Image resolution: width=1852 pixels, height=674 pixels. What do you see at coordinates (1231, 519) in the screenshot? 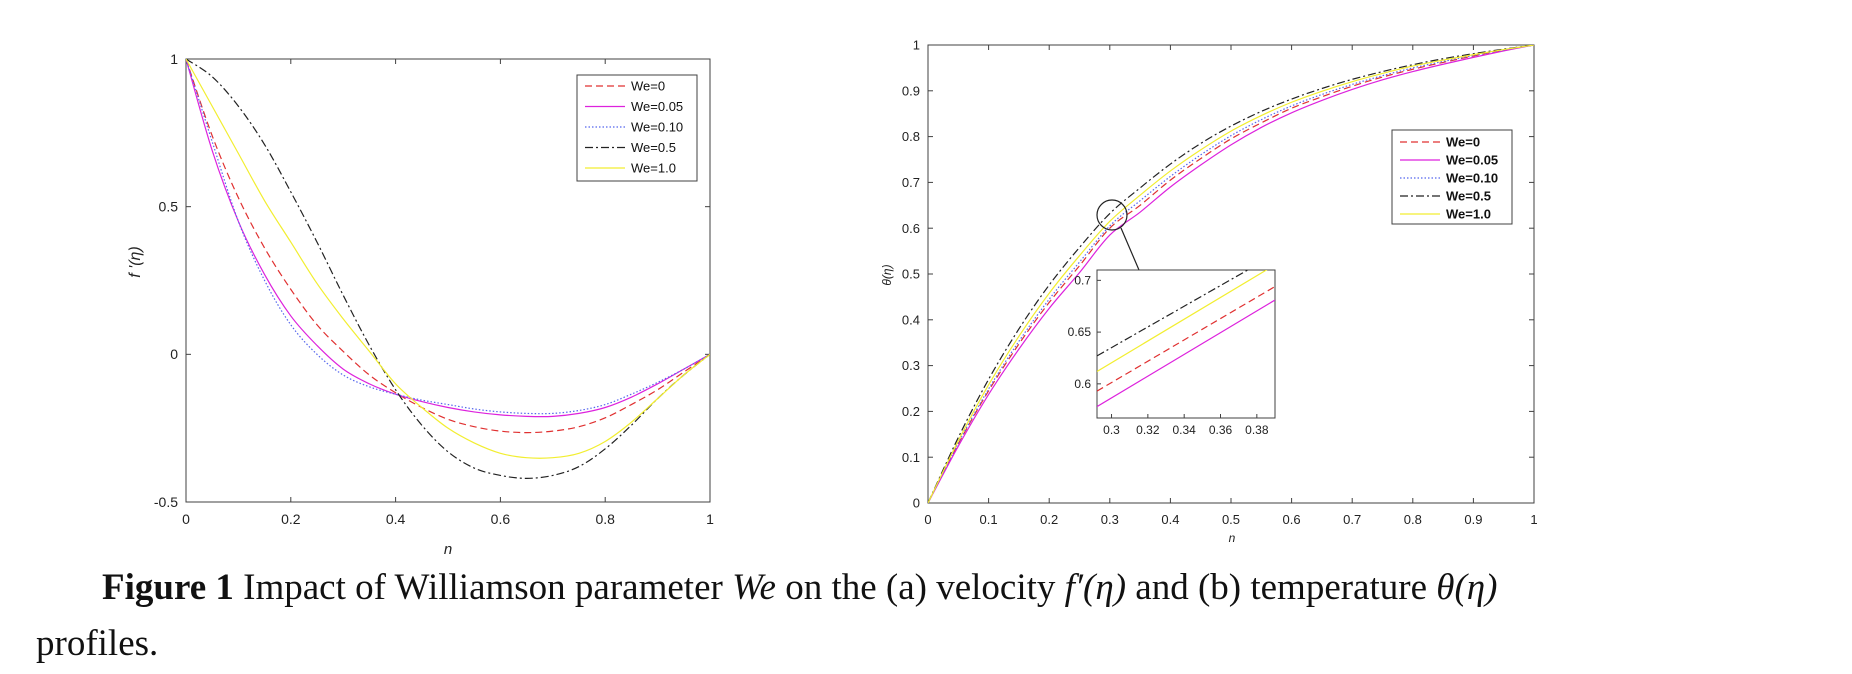
I see `x-tick-label: 0.5` at bounding box center [1231, 519].